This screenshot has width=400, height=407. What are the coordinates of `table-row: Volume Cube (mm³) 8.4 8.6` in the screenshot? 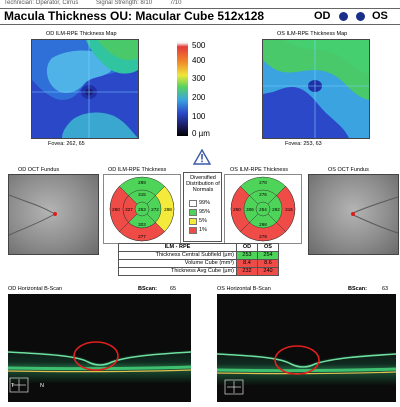 It's located at (198, 263).